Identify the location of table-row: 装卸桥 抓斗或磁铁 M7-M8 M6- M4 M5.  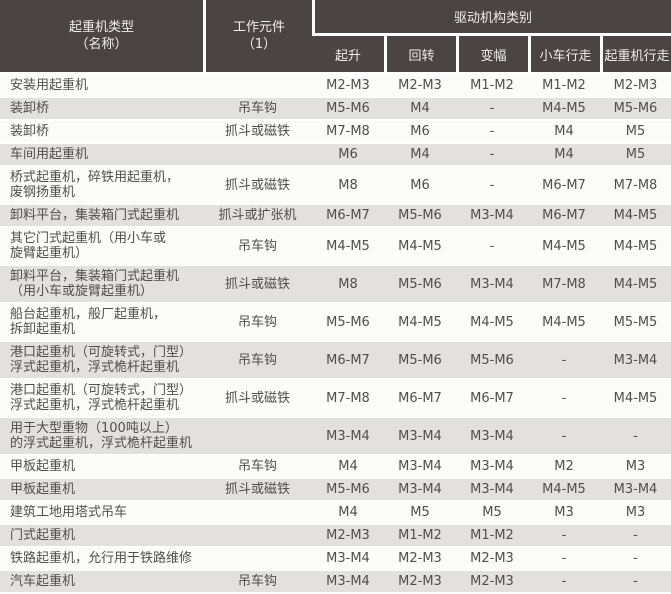
(335, 132).